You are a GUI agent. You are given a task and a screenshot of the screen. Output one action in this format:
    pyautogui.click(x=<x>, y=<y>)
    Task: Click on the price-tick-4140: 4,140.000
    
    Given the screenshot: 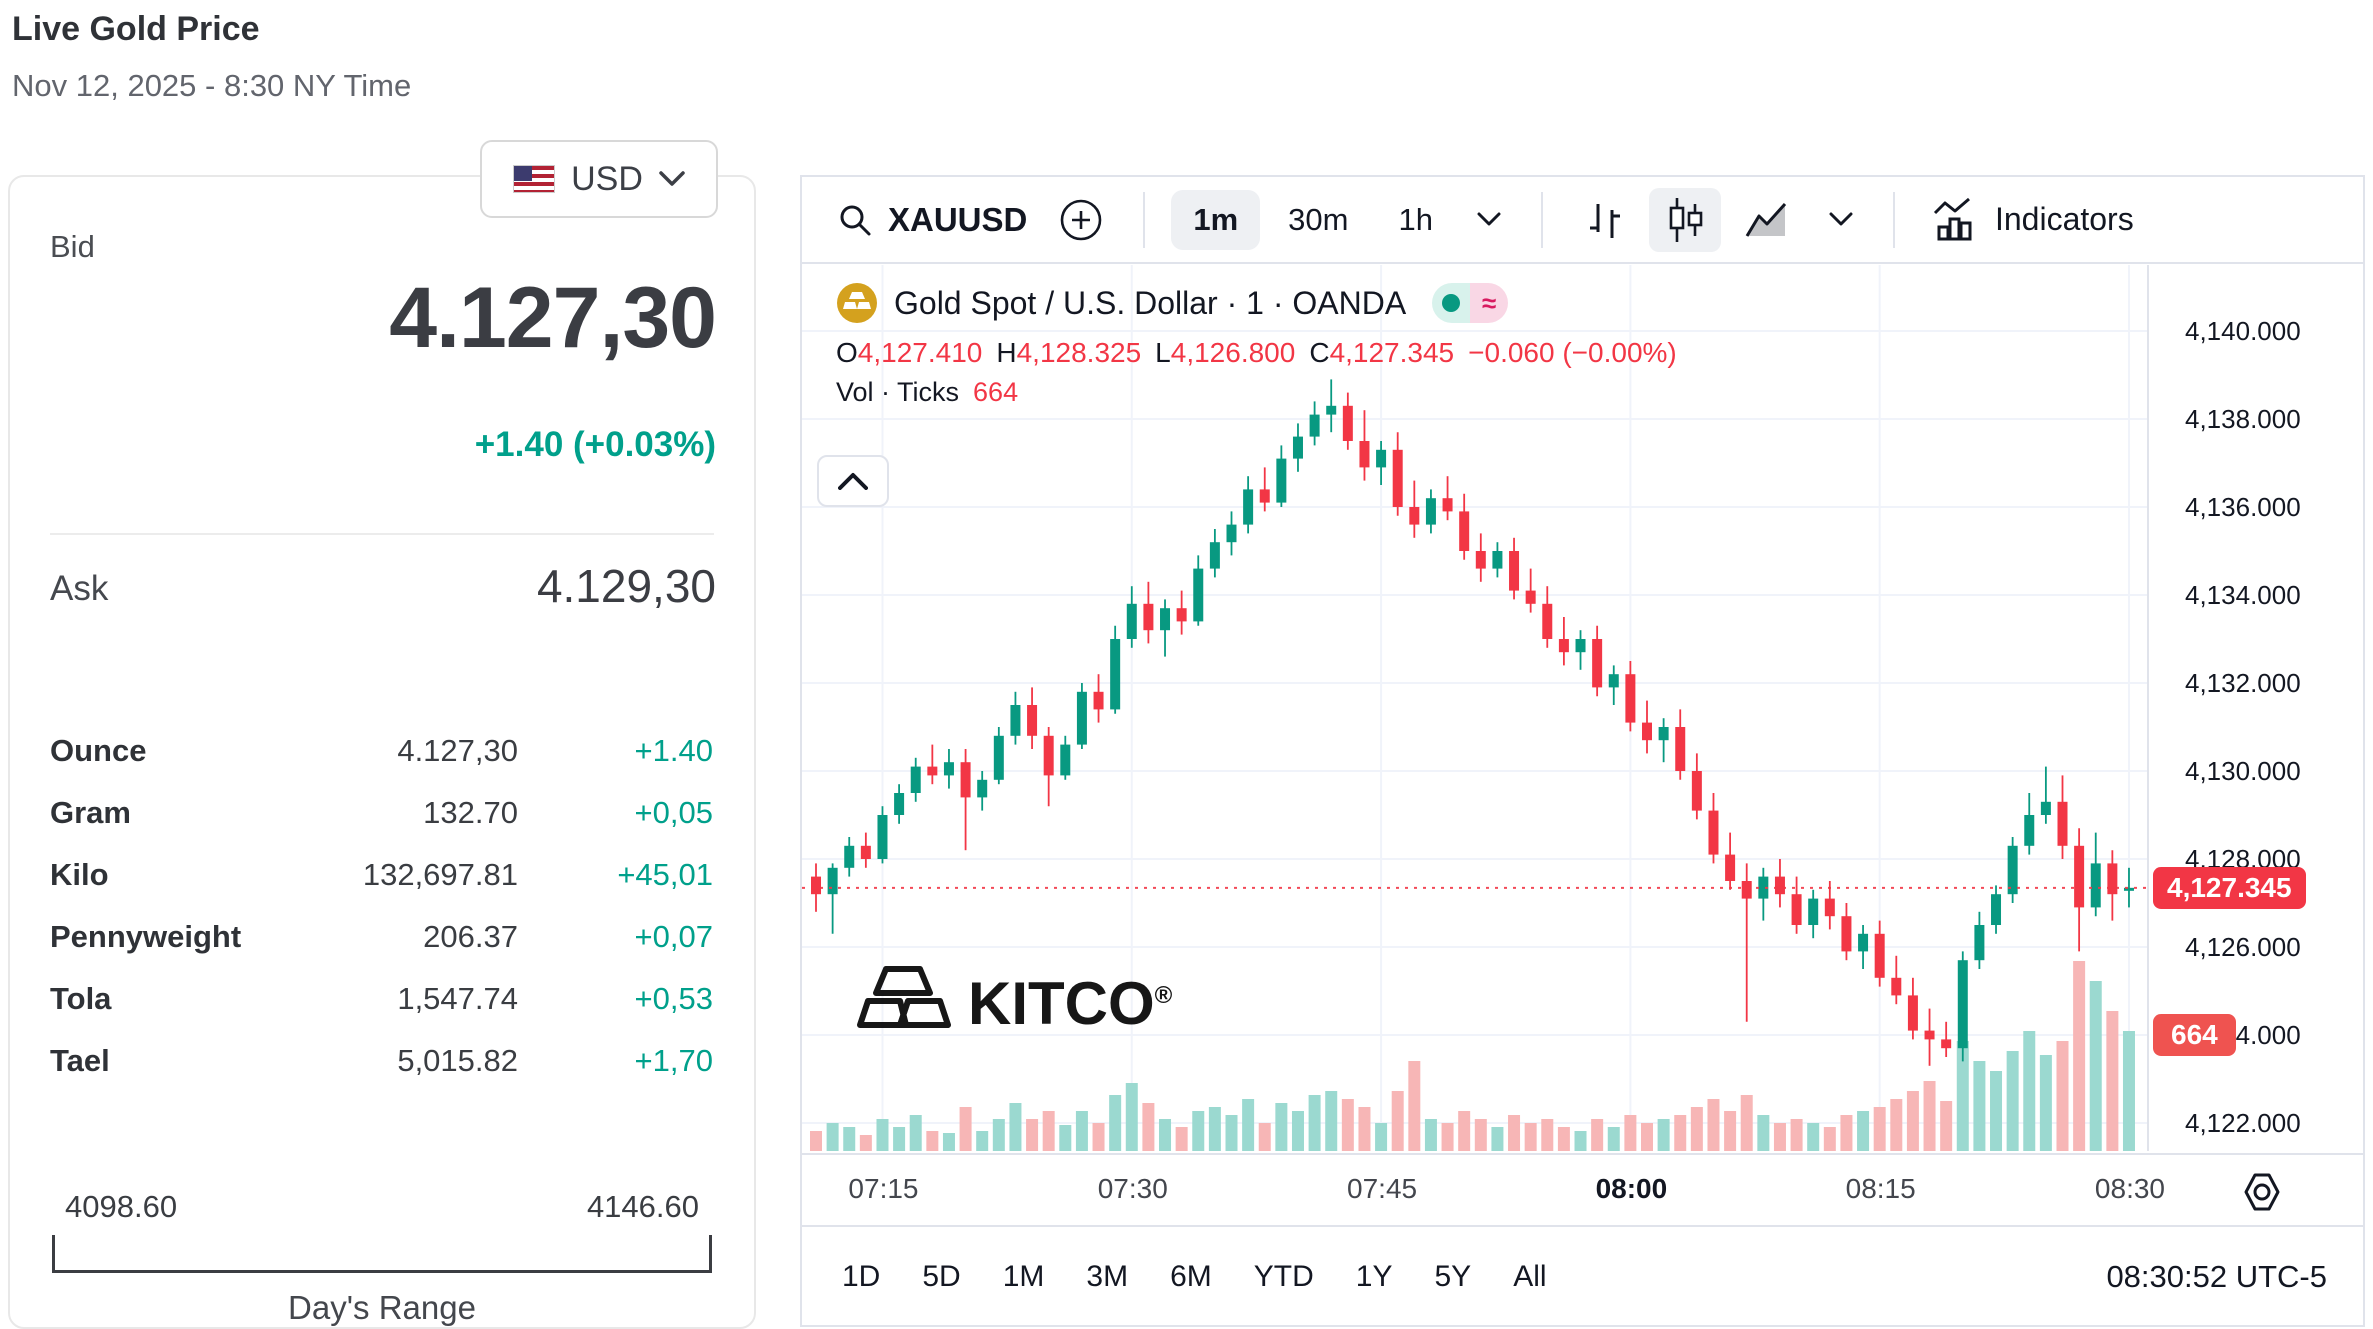 What is the action you would take?
    pyautogui.click(x=2243, y=331)
    